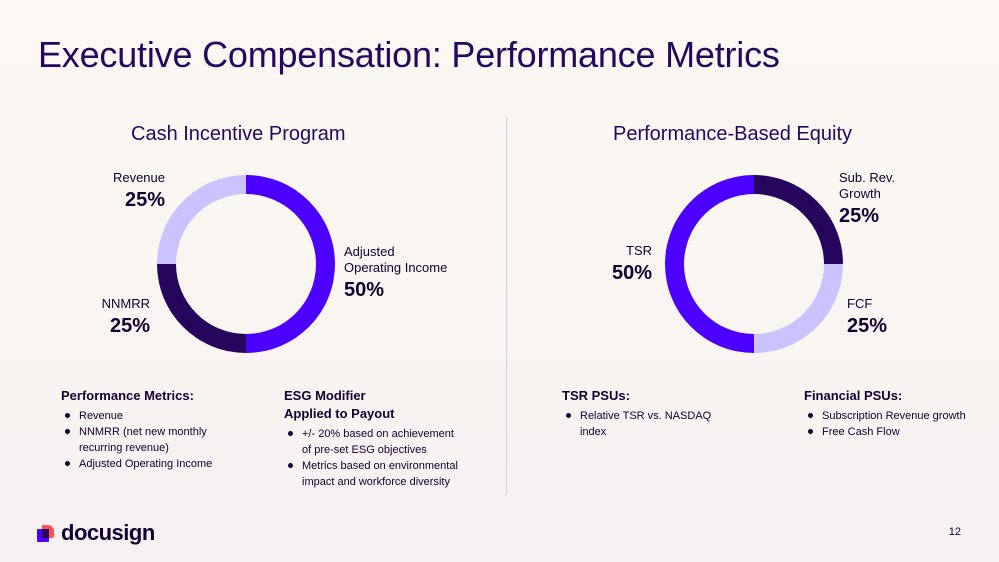 Image resolution: width=999 pixels, height=562 pixels. I want to click on performance-equity-donut, so click(754, 264).